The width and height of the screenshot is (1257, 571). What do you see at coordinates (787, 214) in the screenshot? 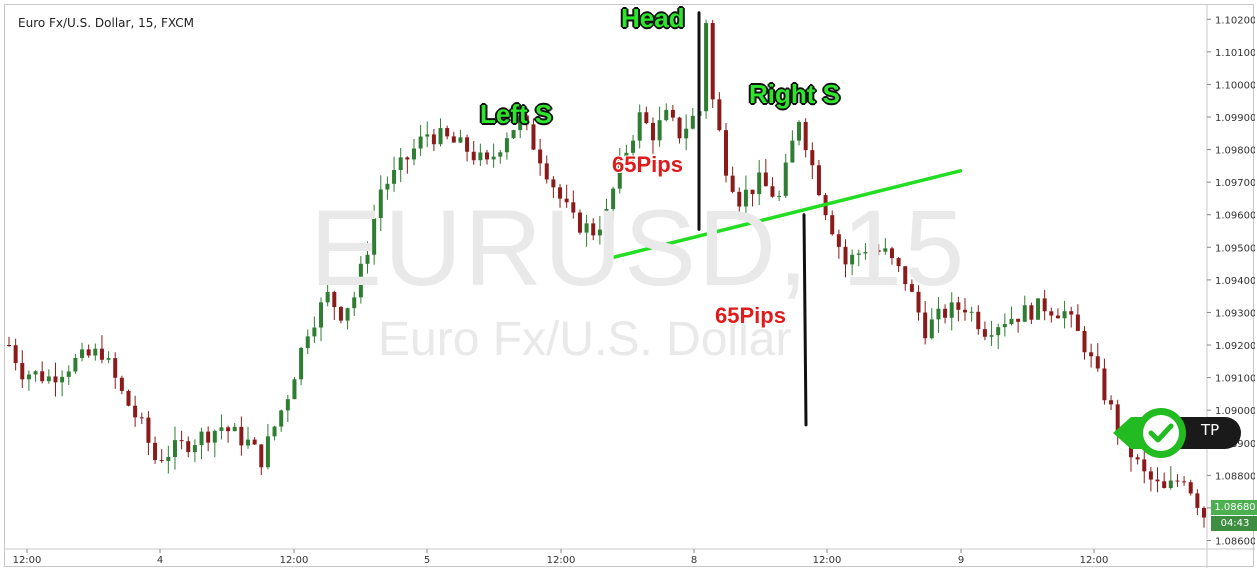
I see `neckline` at bounding box center [787, 214].